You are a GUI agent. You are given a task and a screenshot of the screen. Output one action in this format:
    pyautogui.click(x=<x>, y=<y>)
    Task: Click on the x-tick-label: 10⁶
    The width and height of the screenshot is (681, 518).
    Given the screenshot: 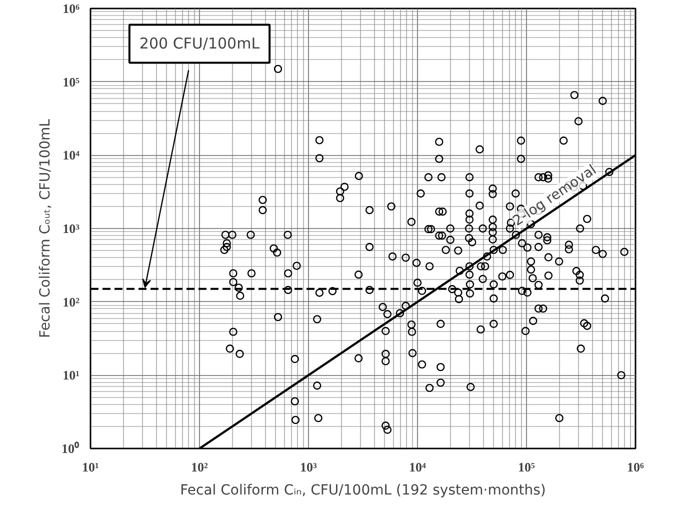 What is the action you would take?
    pyautogui.click(x=635, y=467)
    